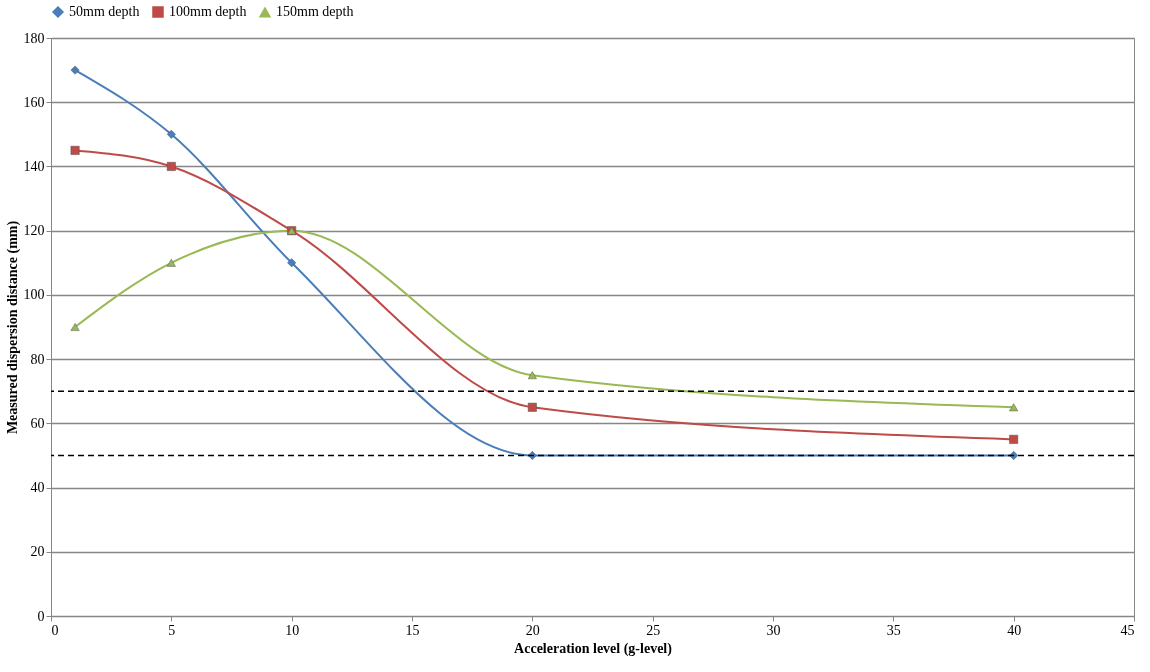 This screenshot has height=672, width=1150. What do you see at coordinates (34, 38) in the screenshot?
I see `y-tick-label: 180` at bounding box center [34, 38].